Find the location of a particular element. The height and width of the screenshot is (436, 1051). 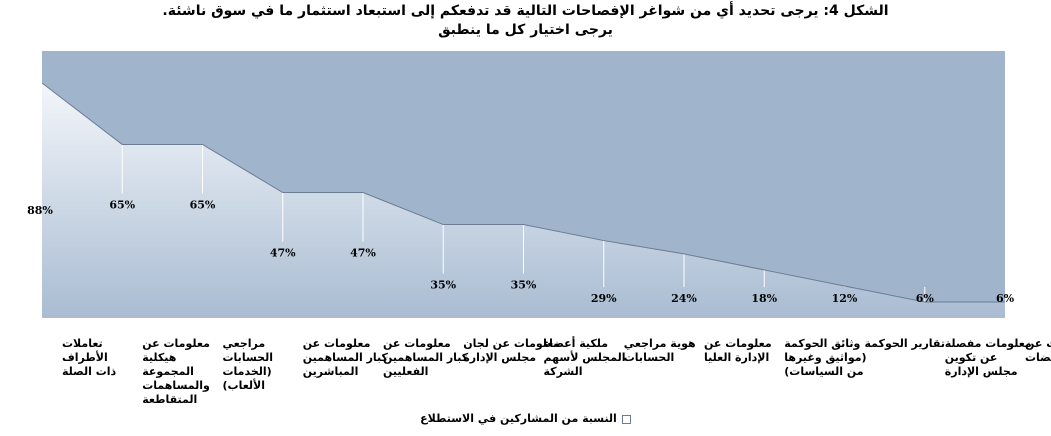

category-label: وثائق الحوكمة (مواثيق وغيرها من السياسات) is located at coordinates (825, 357).